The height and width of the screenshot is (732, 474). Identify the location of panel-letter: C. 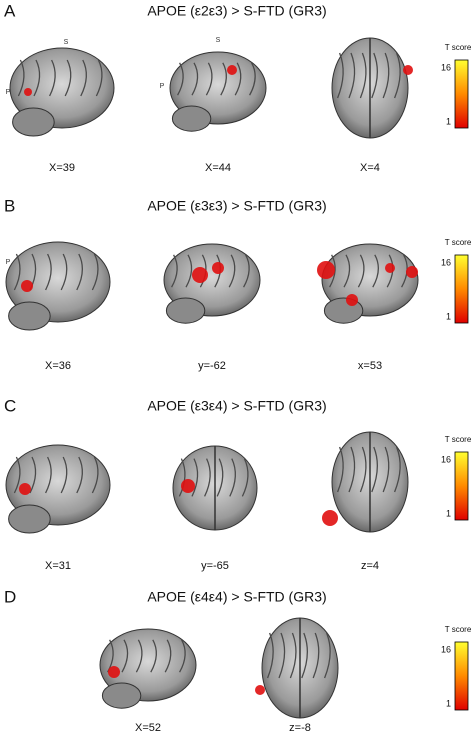
(10, 405).